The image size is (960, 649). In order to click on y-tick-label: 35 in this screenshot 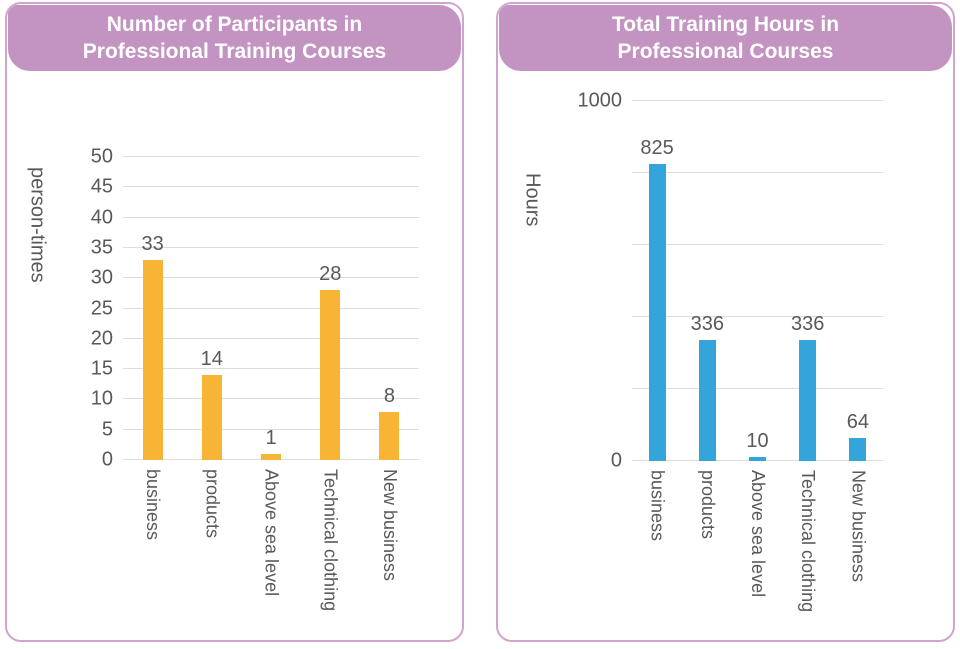, I will do `click(101, 247)`.